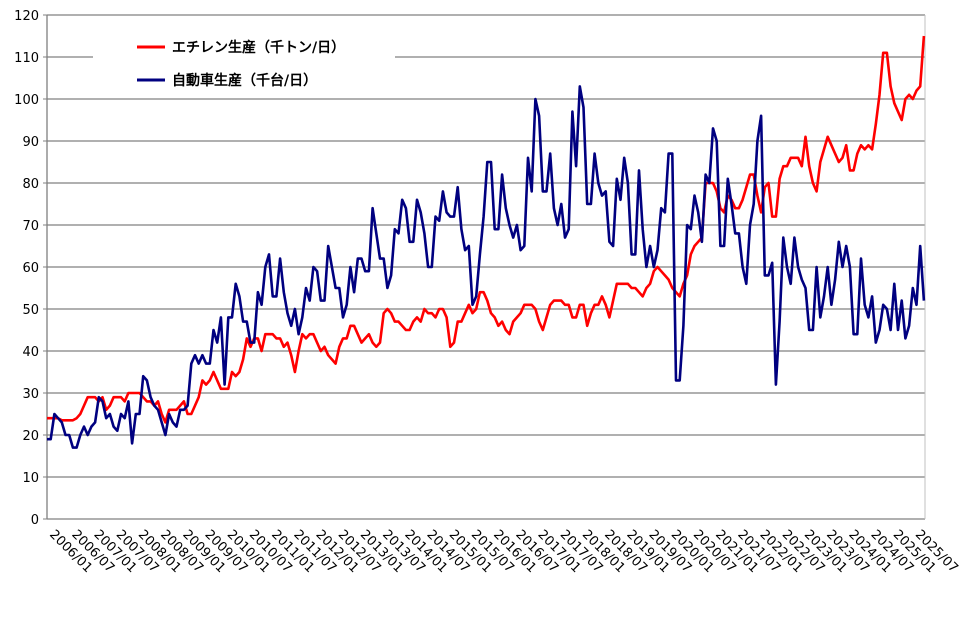 This screenshot has height=636, width=977. I want to click on y-tick-label: 40, so click(30, 352).